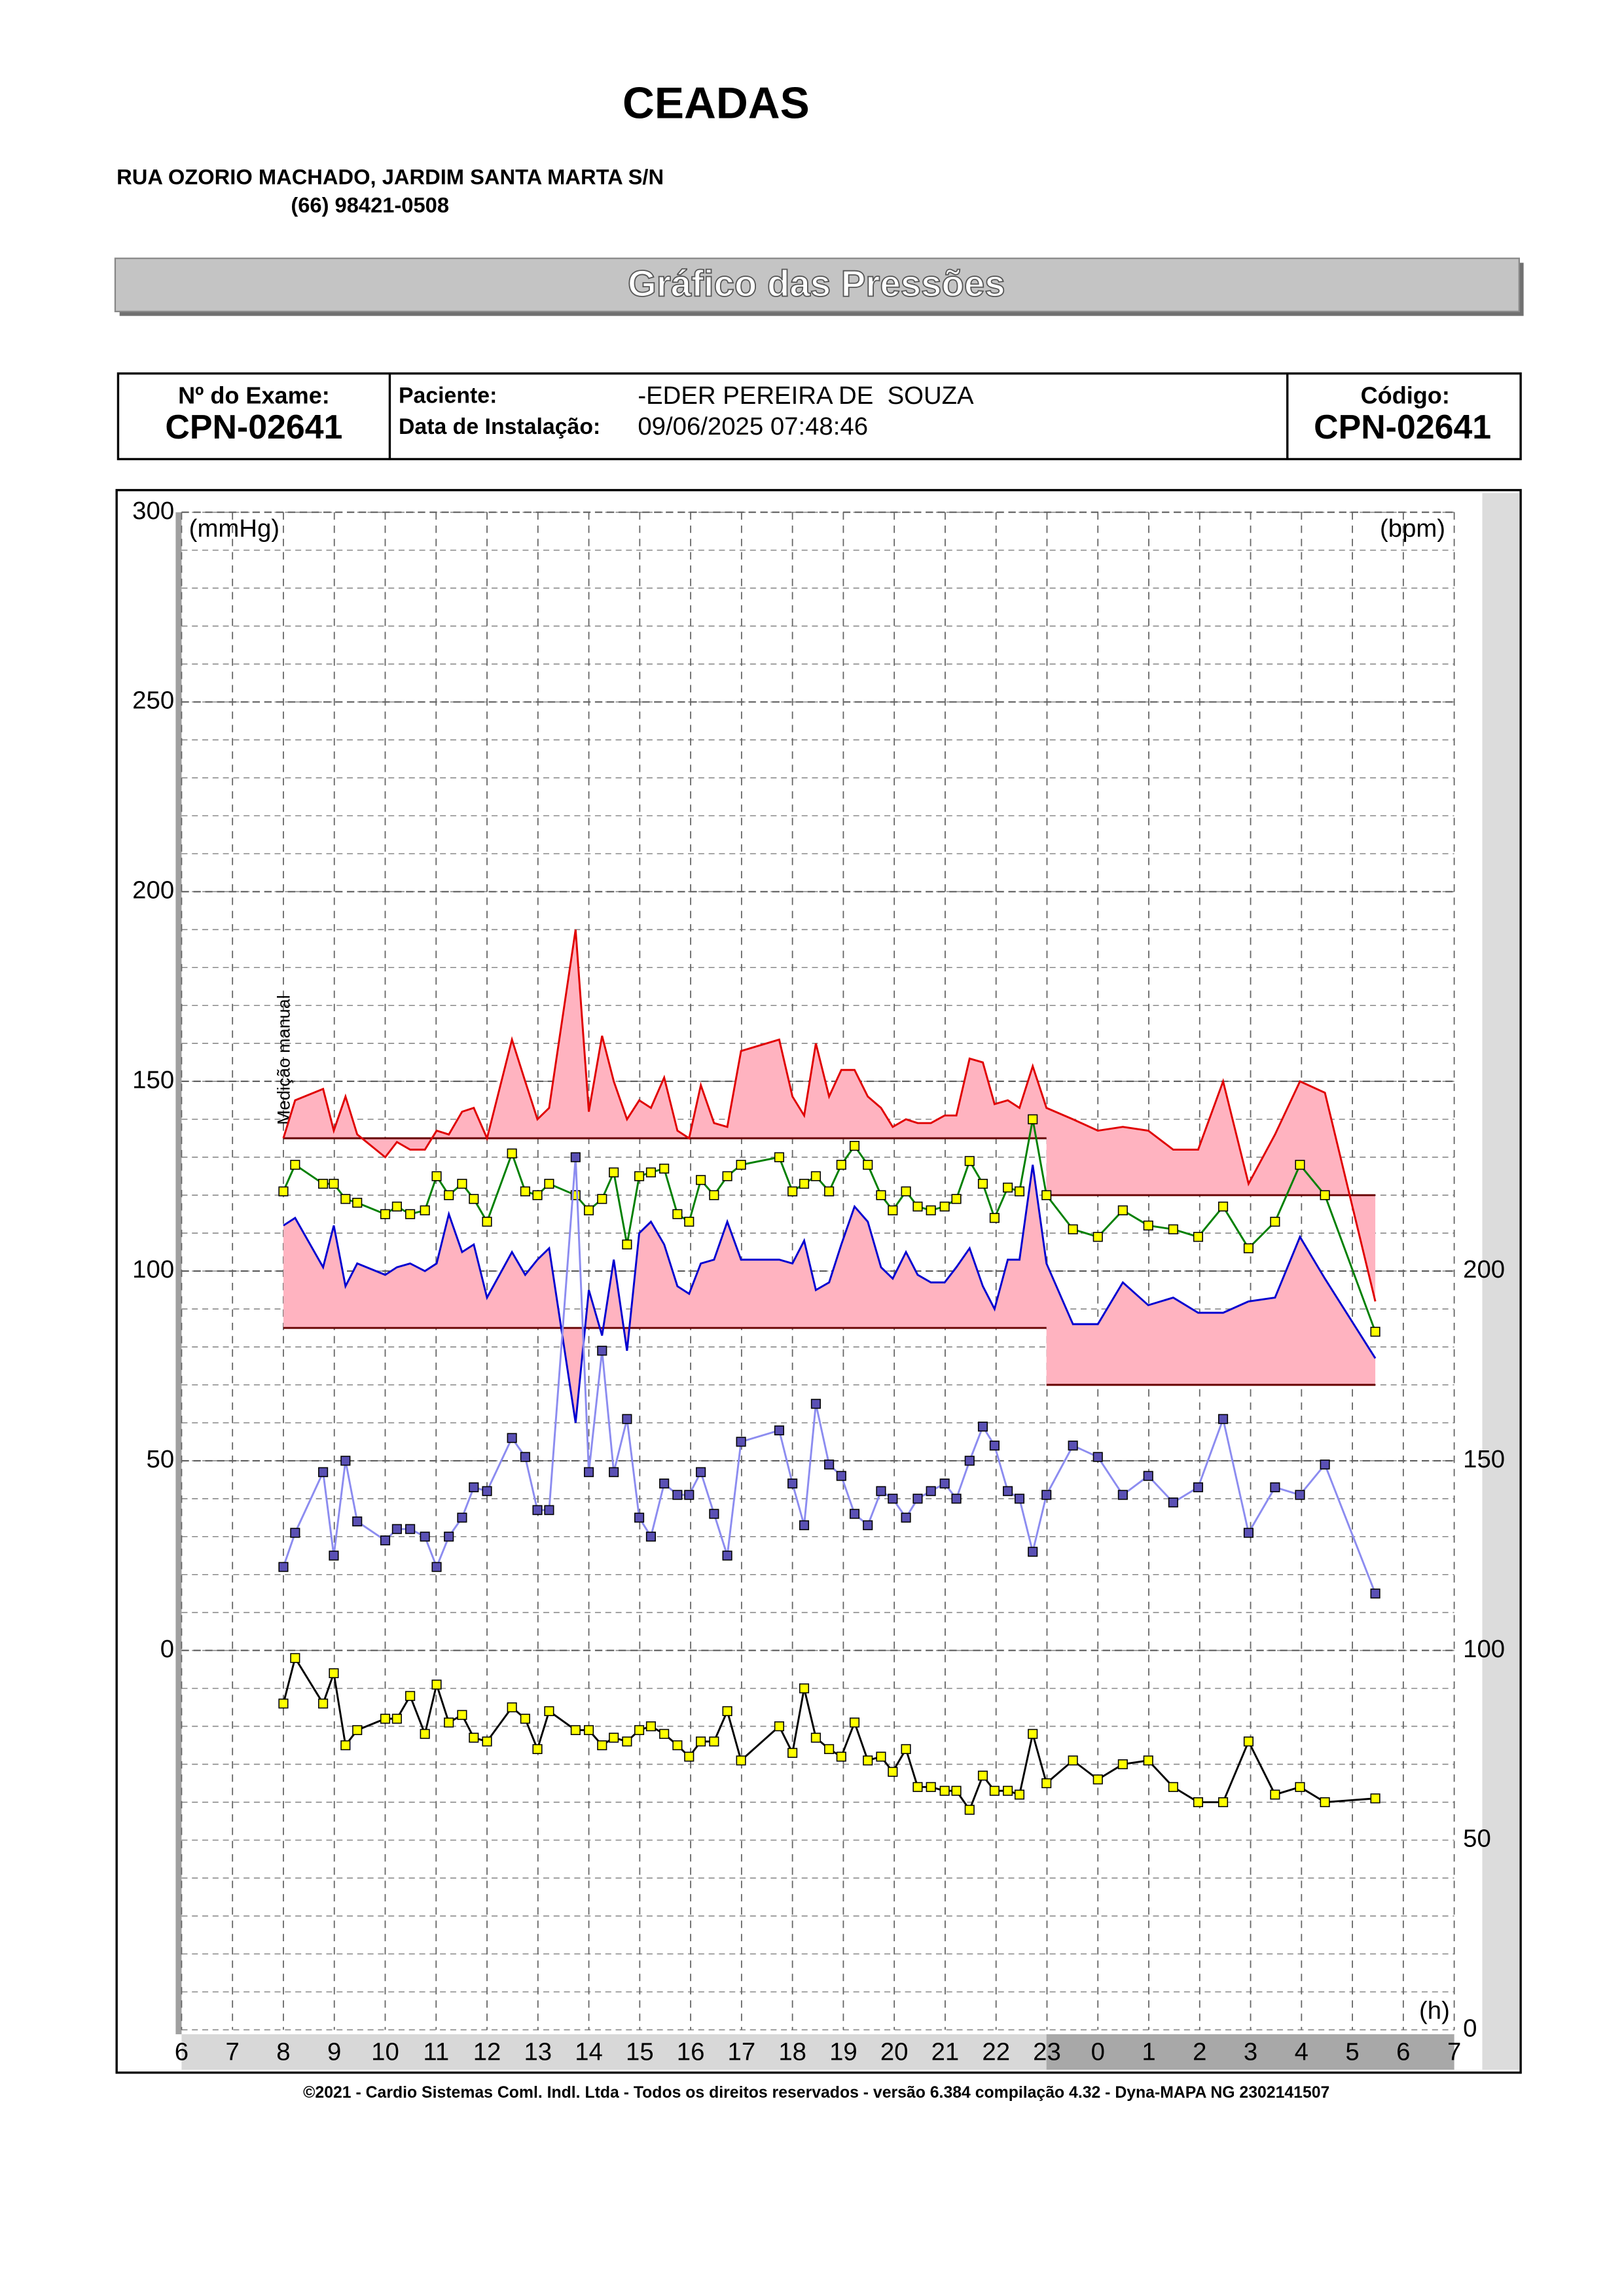 This screenshot has width=1624, height=2296. What do you see at coordinates (817, 285) in the screenshot?
I see `banner` at bounding box center [817, 285].